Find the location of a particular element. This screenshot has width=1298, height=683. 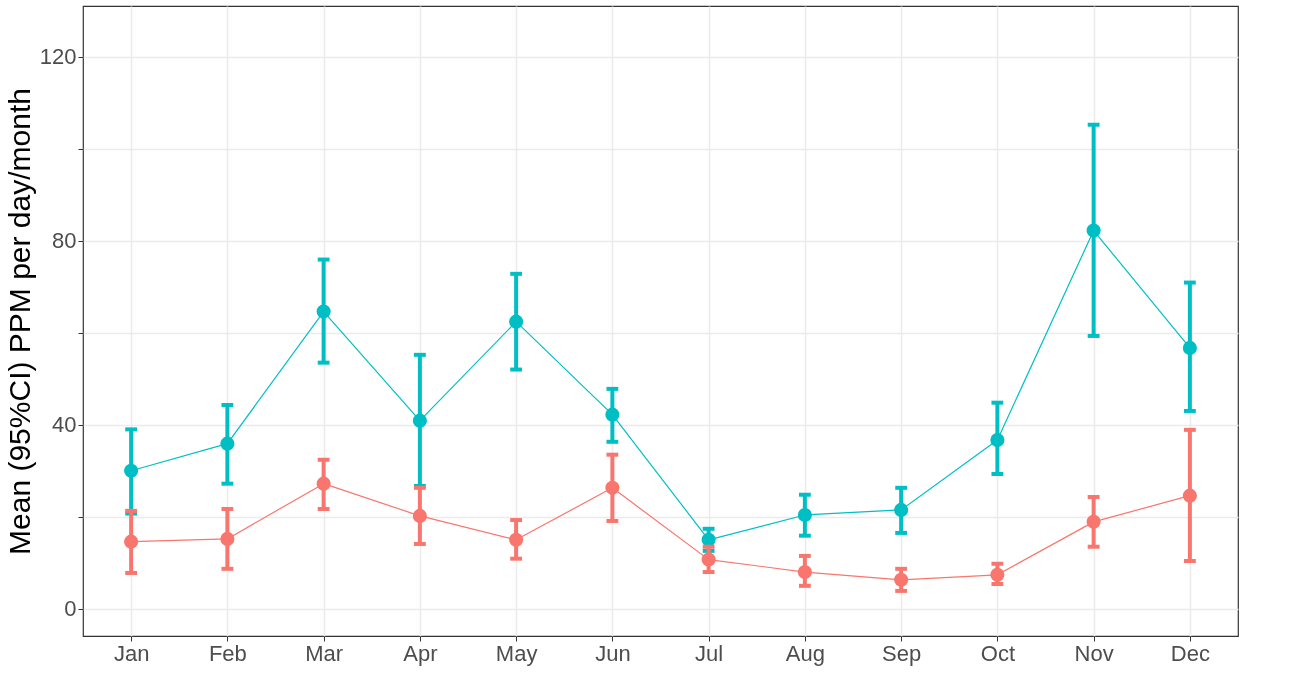

x-tick-label: Jun is located at coordinates (613, 653).